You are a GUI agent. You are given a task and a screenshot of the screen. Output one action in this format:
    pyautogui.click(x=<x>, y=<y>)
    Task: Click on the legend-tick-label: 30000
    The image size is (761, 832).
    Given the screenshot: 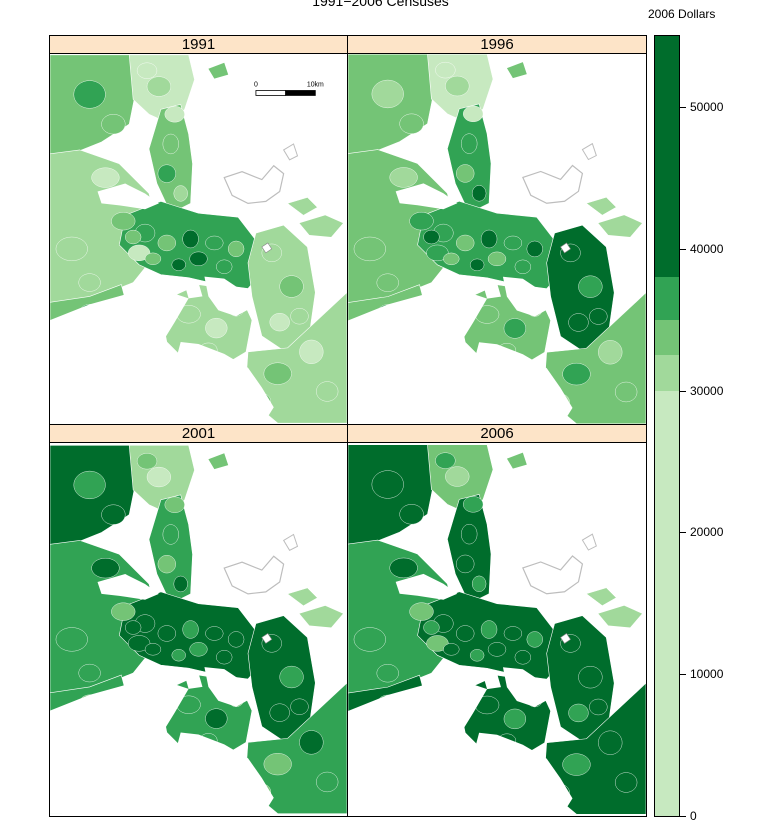 What is the action you would take?
    pyautogui.click(x=707, y=390)
    